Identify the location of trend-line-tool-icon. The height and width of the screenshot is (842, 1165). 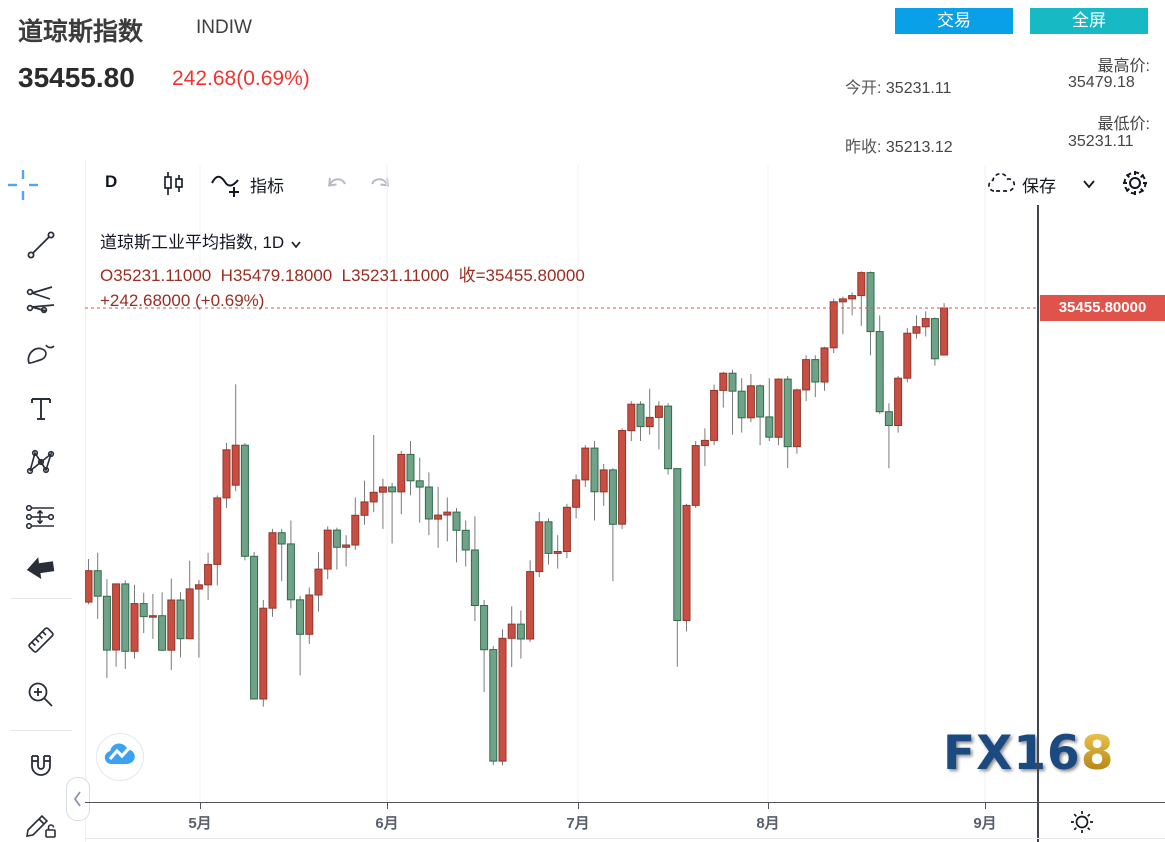
(41, 245).